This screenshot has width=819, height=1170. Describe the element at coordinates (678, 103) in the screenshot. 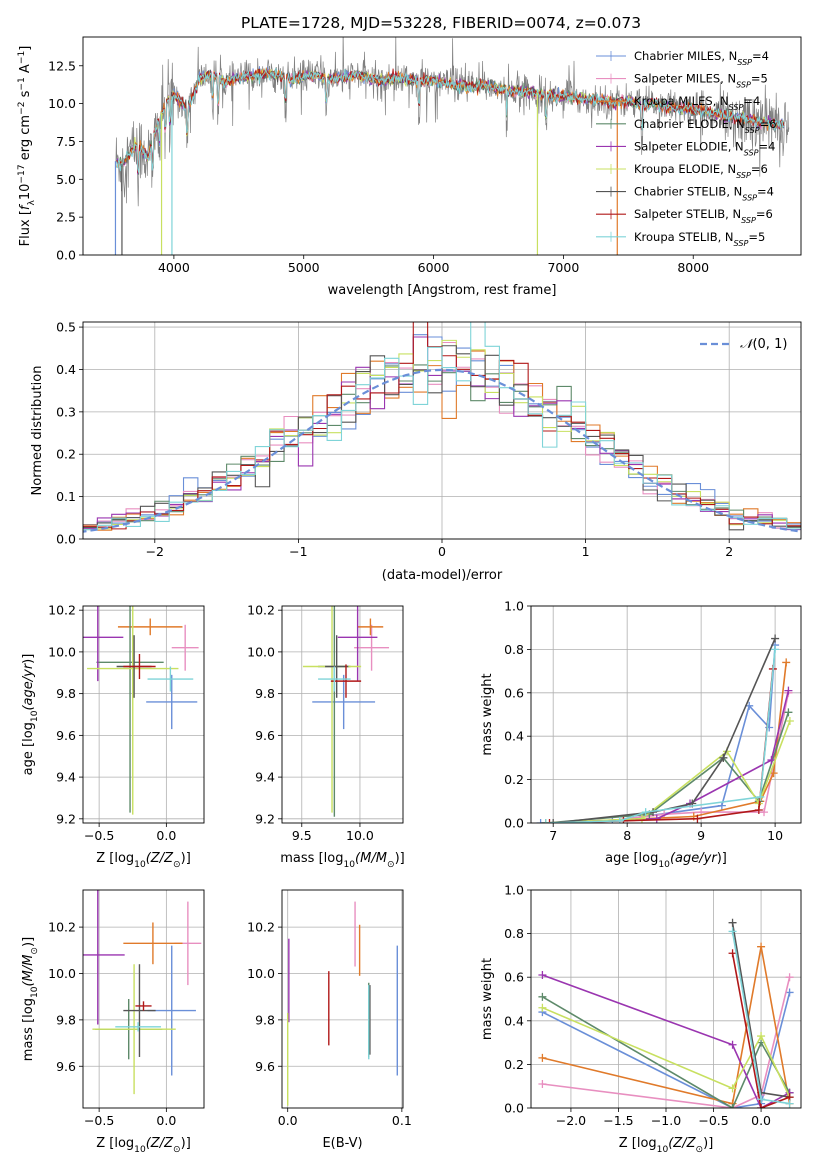

I see `legend-entry: Kroupa MILES, NSSP=4` at that location.